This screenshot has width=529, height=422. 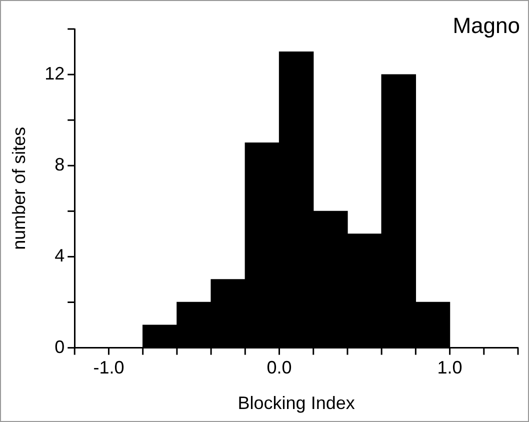 What do you see at coordinates (108, 368) in the screenshot?
I see `x-tick-label: -1.0` at bounding box center [108, 368].